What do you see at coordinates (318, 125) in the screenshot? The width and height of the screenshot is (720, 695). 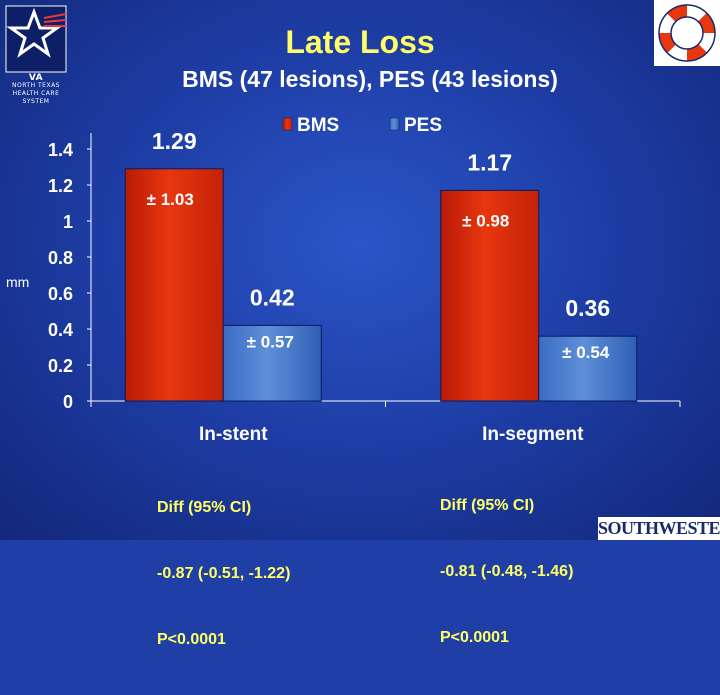 I see `legend-label-bms: BMS` at bounding box center [318, 125].